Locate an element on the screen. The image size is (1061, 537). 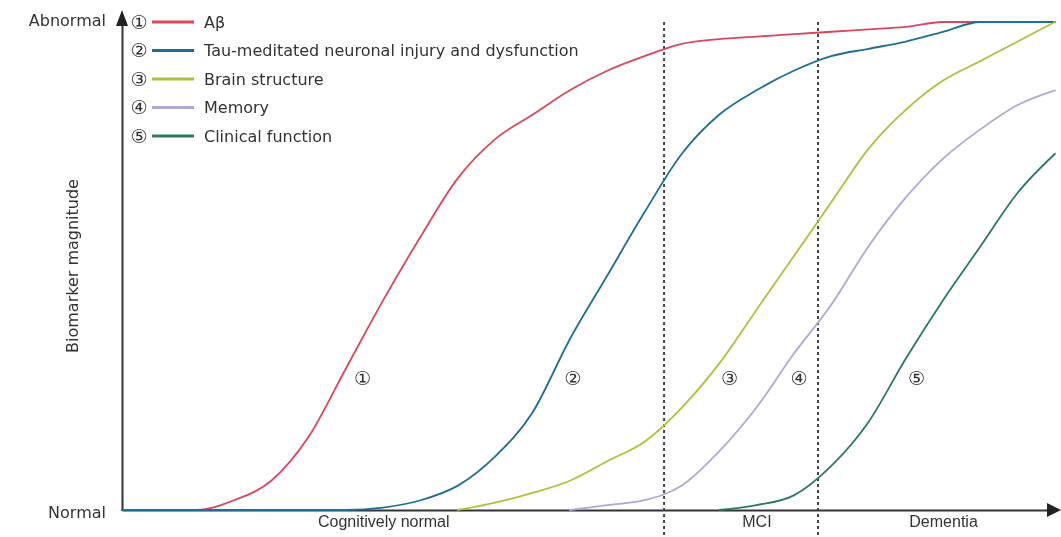
text: ④ is located at coordinates (139, 107).